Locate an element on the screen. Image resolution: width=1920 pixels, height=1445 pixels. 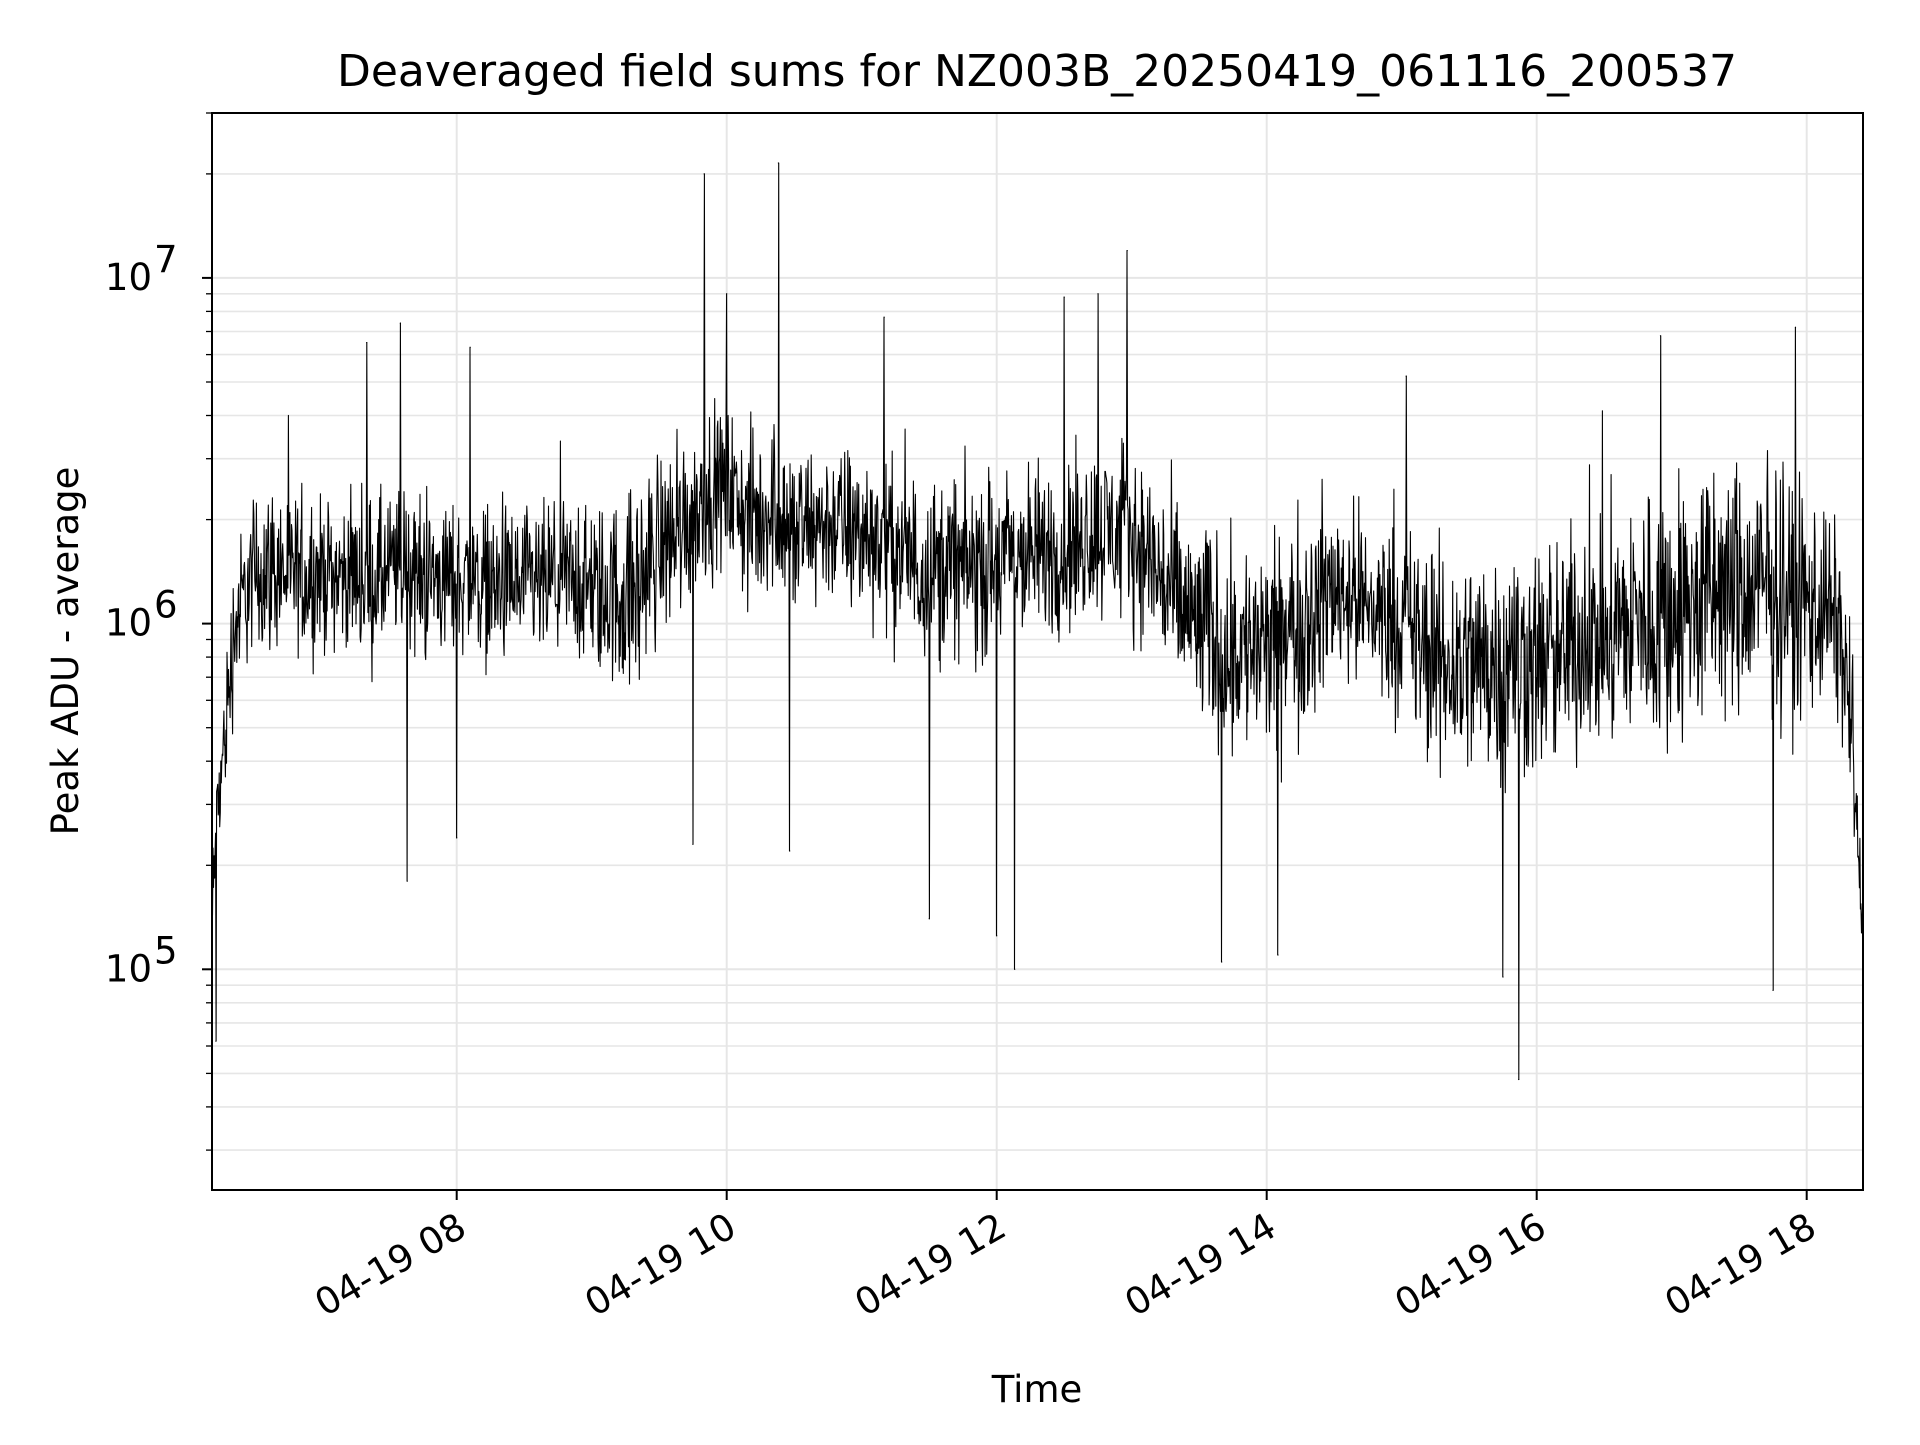
x-axis-label: Time is located at coordinates (1037, 1389).